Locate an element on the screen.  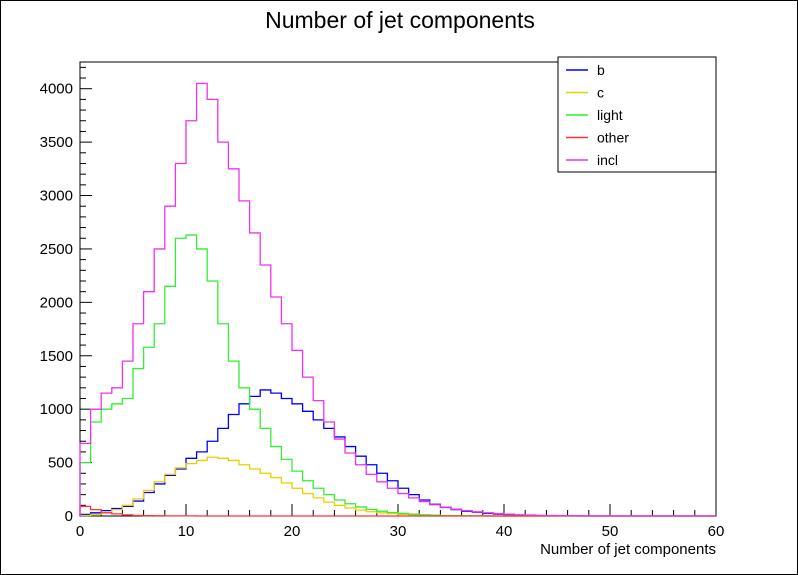
legend-label-c: c is located at coordinates (600, 93).